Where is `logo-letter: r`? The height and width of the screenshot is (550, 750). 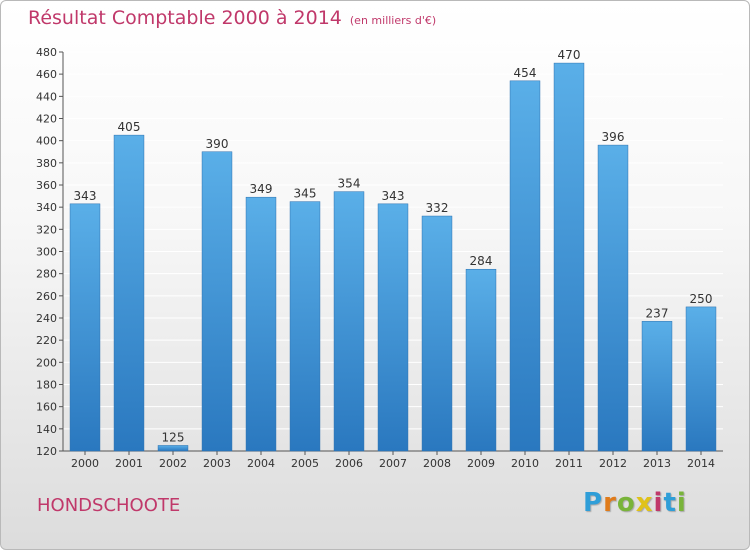 logo-letter: r is located at coordinates (610, 503).